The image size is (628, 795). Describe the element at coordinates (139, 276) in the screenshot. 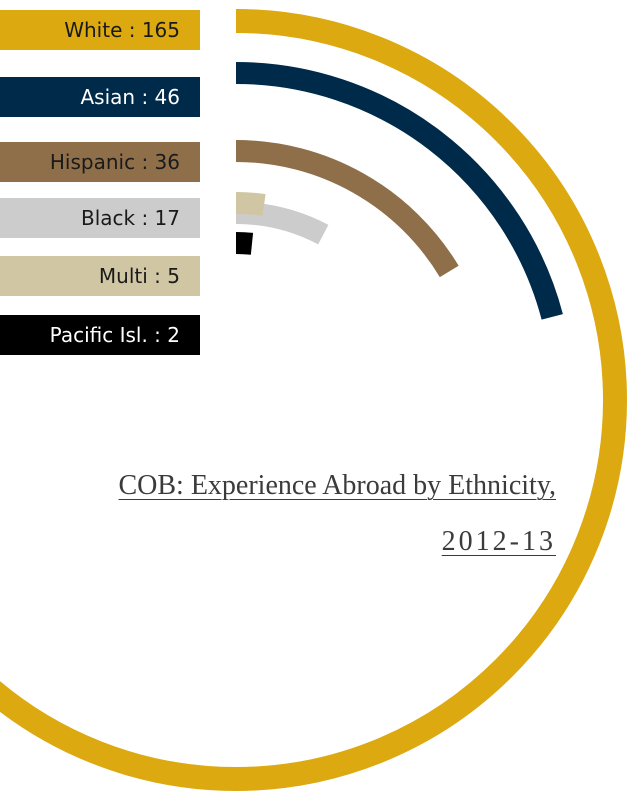

I see `legend-label-multi: Multi : 5` at that location.